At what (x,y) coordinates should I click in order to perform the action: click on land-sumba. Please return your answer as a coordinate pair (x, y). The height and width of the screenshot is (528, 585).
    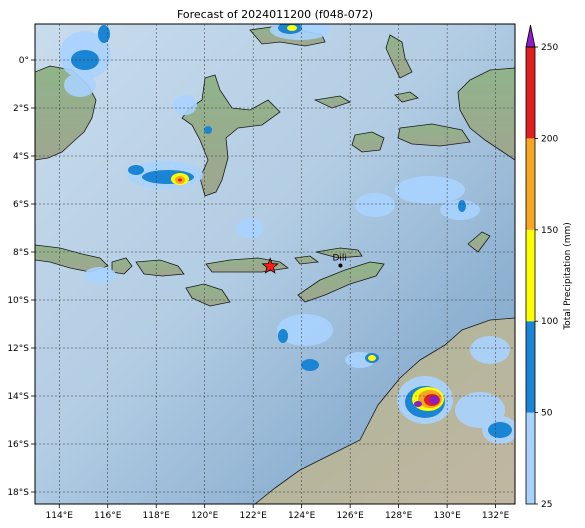
    Looking at the image, I should click on (208, 295).